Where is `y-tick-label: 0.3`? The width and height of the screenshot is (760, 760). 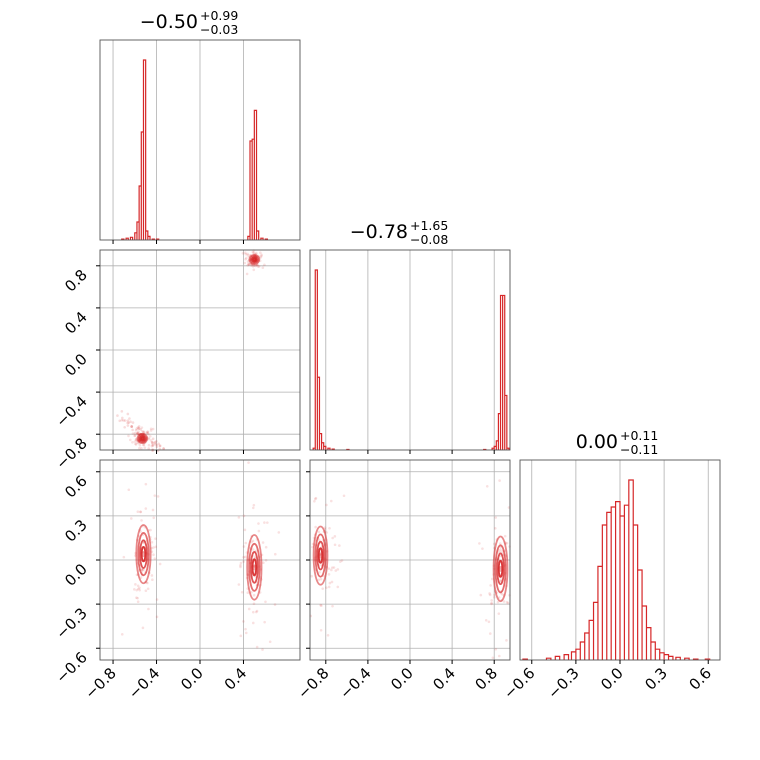
y-tick-label: 0.3 is located at coordinates (76, 531).